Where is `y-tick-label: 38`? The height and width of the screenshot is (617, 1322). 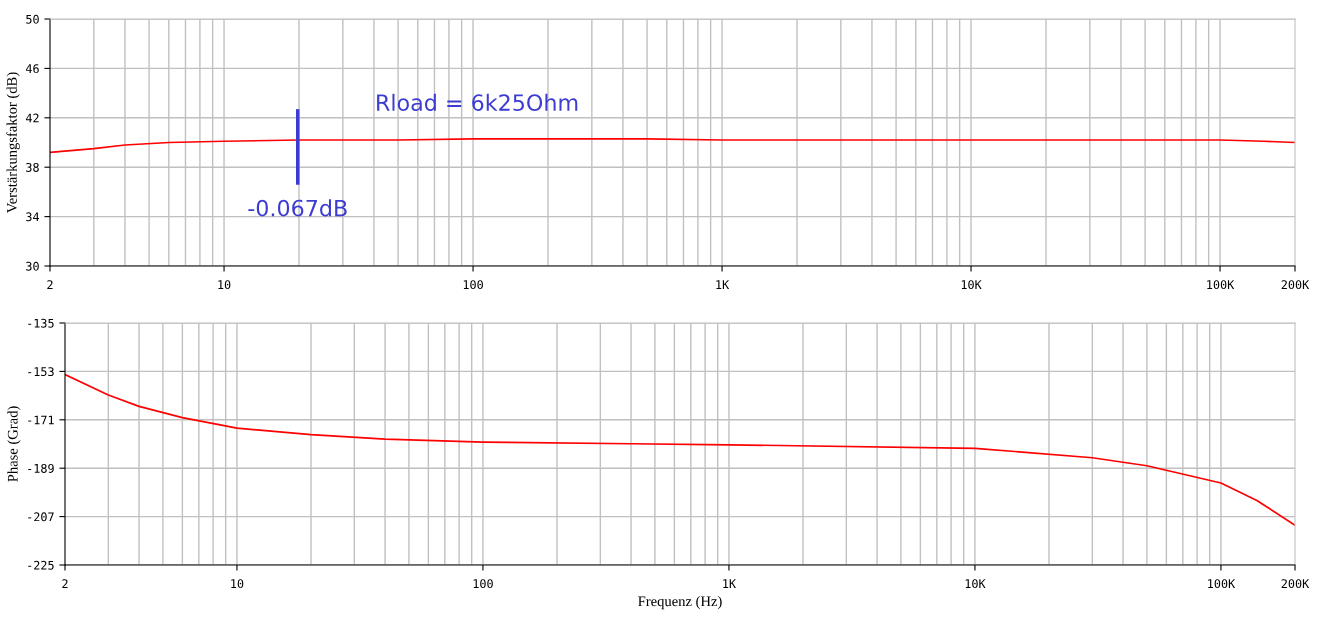 y-tick-label: 38 is located at coordinates (32, 167).